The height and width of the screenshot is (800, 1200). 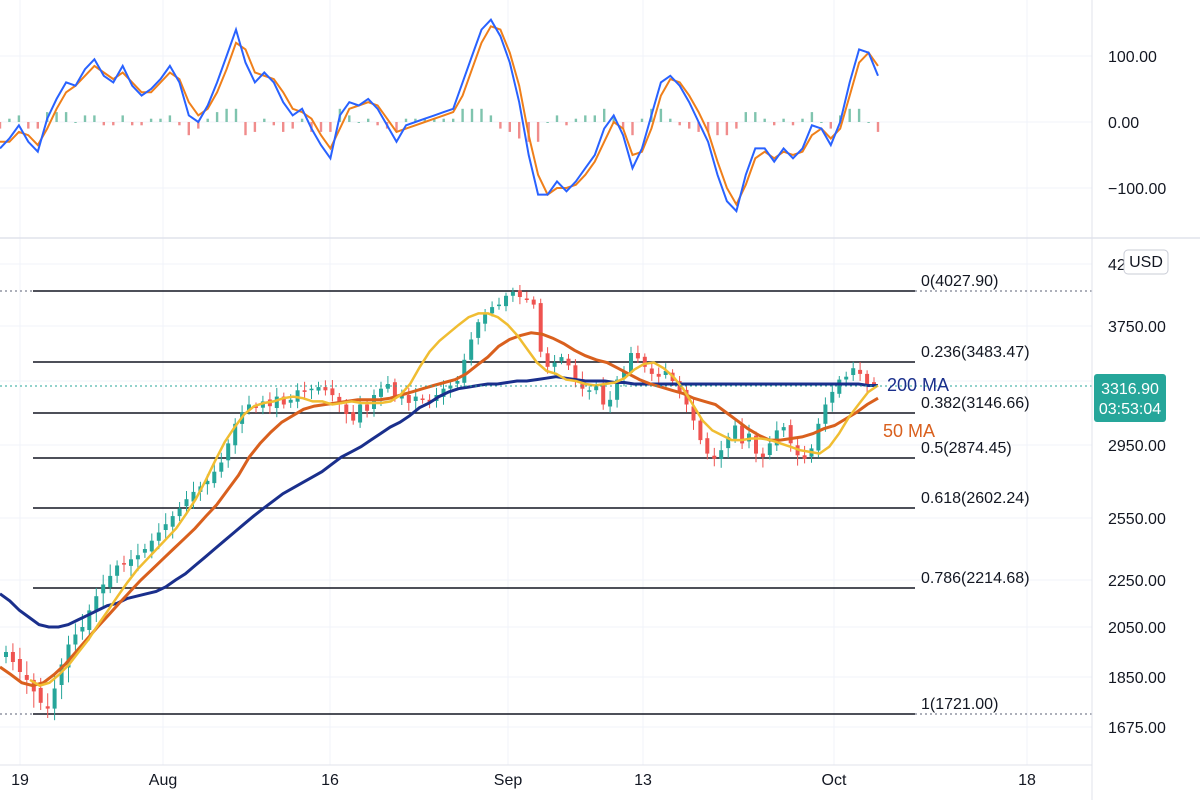 What do you see at coordinates (1132, 57) in the screenshot?
I see `oscillator-tick-label: 100.00` at bounding box center [1132, 57].